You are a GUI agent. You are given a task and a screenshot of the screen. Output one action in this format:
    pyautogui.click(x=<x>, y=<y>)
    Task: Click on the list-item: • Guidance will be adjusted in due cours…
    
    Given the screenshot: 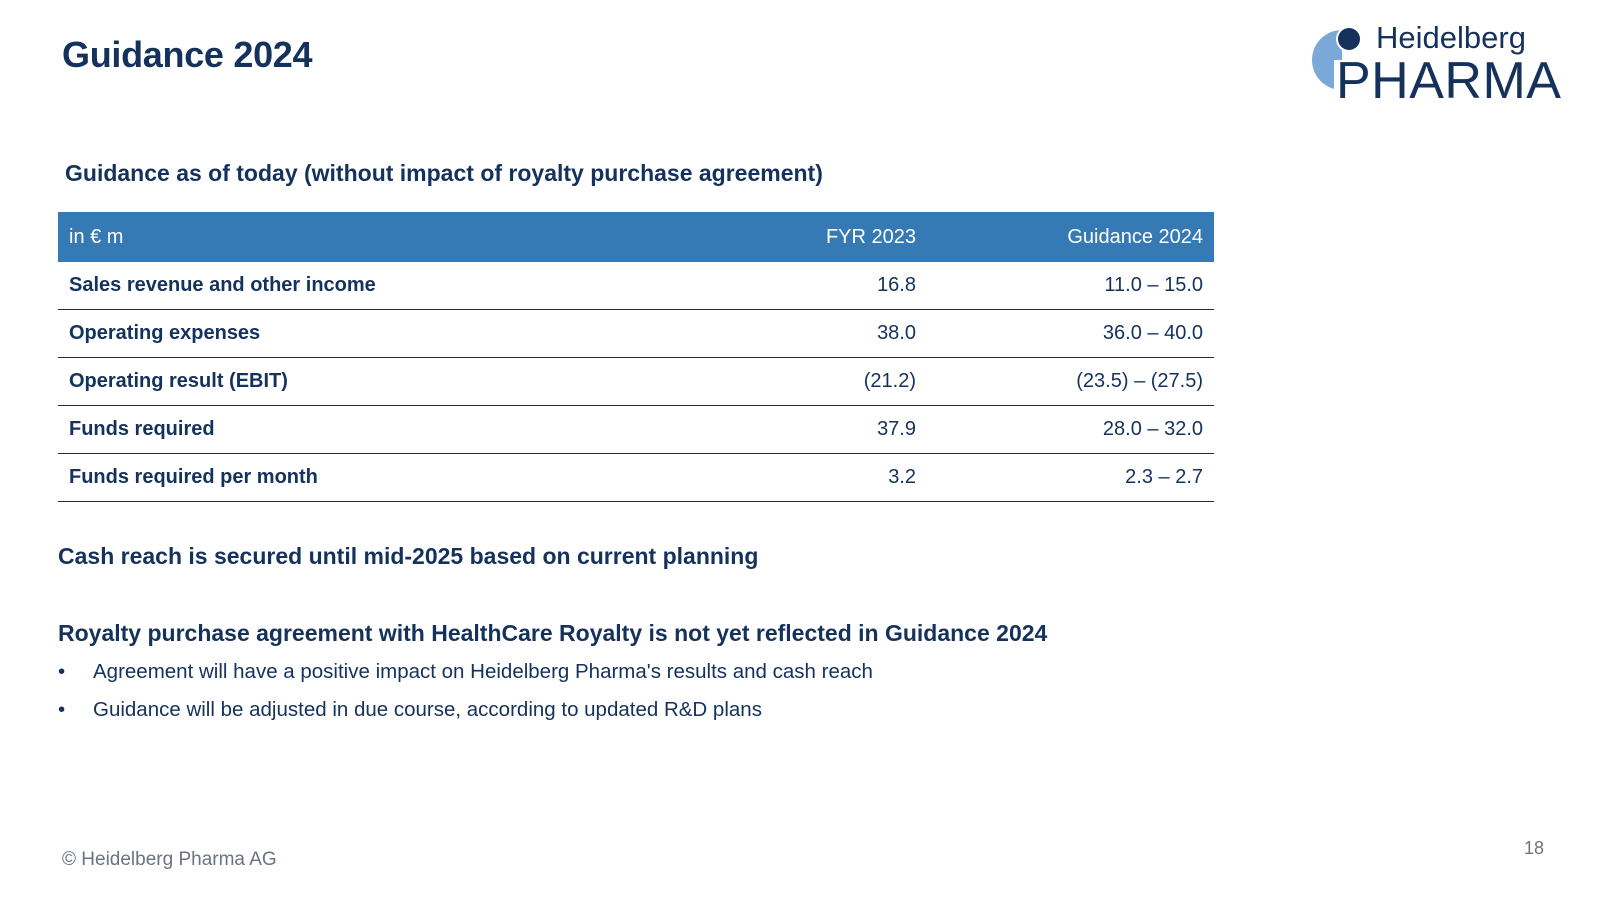 What is the action you would take?
    pyautogui.click(x=465, y=715)
    